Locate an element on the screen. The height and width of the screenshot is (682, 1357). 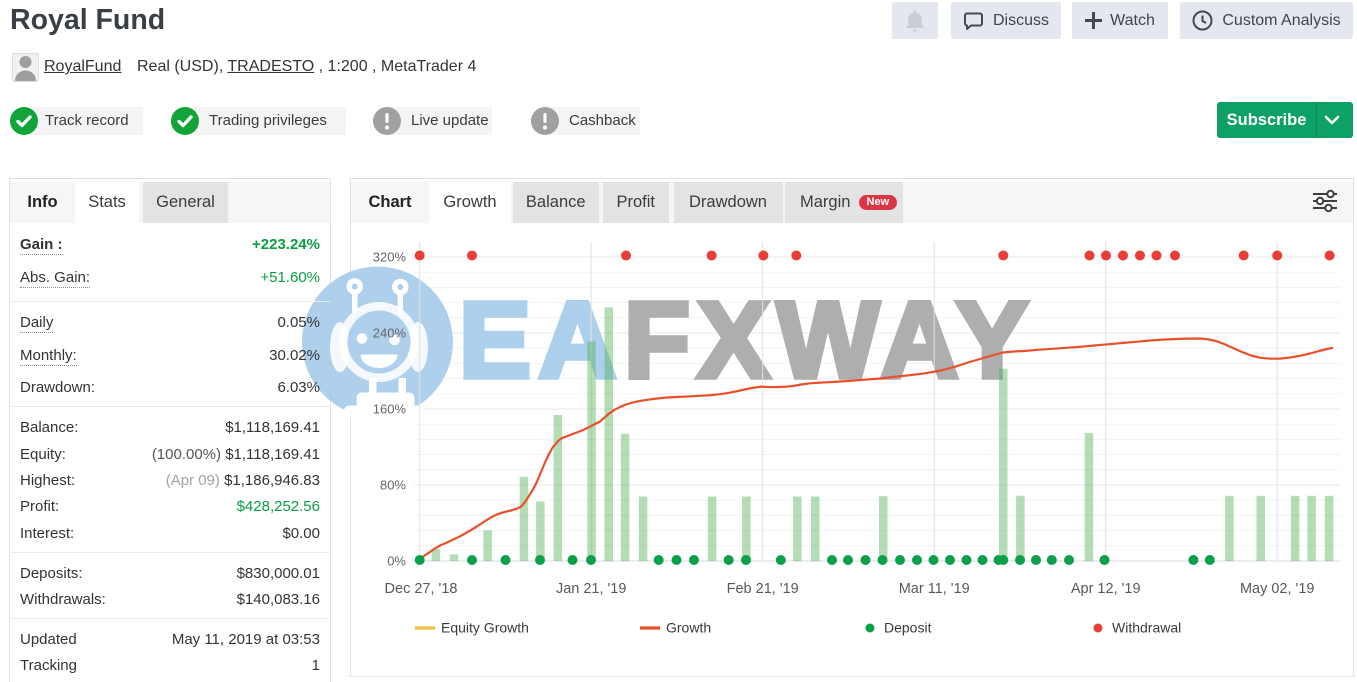
svg-text: 0% is located at coordinates (396, 561).